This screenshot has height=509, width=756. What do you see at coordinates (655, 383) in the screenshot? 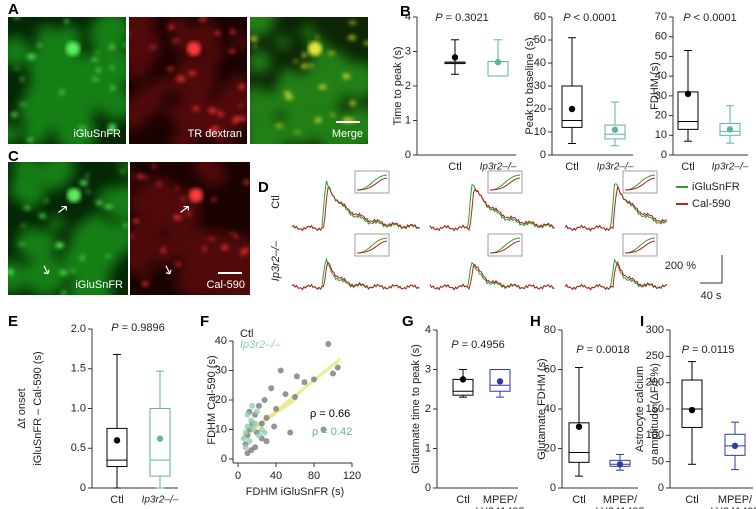
I see `y-tick-label: 200` at bounding box center [655, 383].